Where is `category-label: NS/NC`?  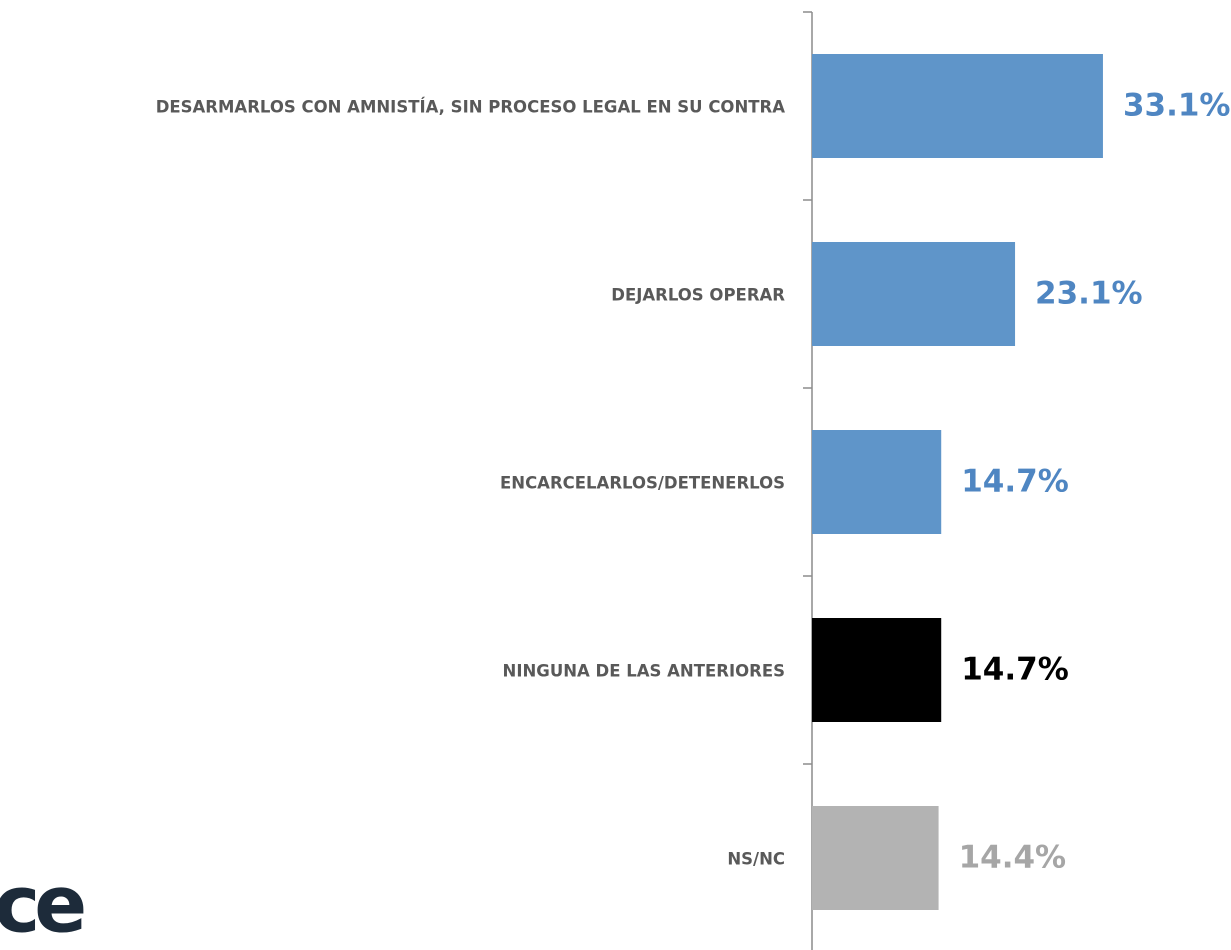 category-label: NS/NC is located at coordinates (756, 859).